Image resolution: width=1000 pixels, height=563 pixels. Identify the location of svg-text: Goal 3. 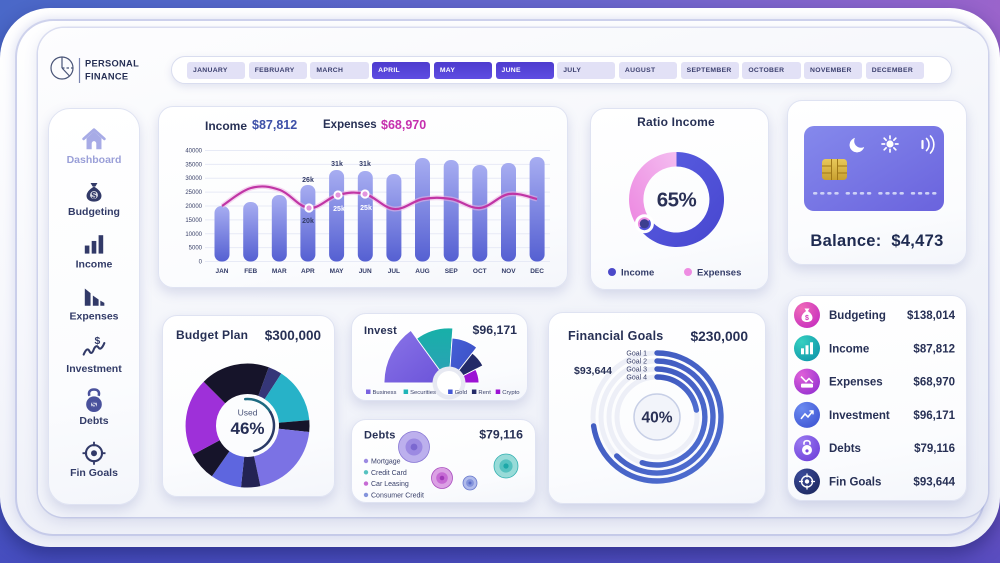
(636, 370).